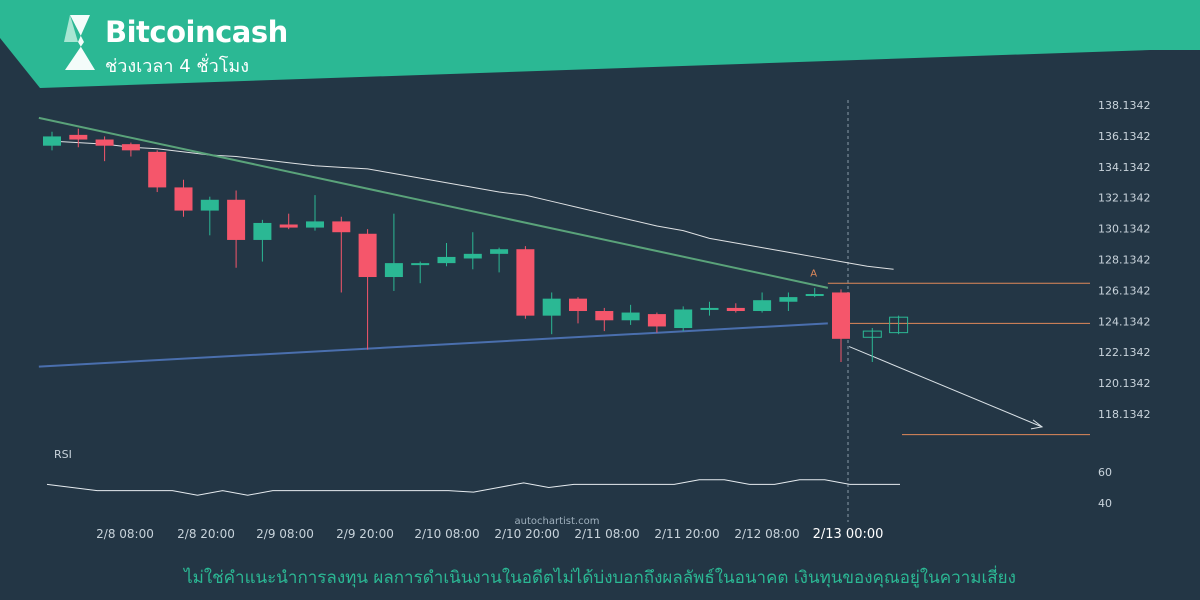 This screenshot has height=600, width=1200. What do you see at coordinates (945, 387) in the screenshot?
I see `projection-arrow` at bounding box center [945, 387].